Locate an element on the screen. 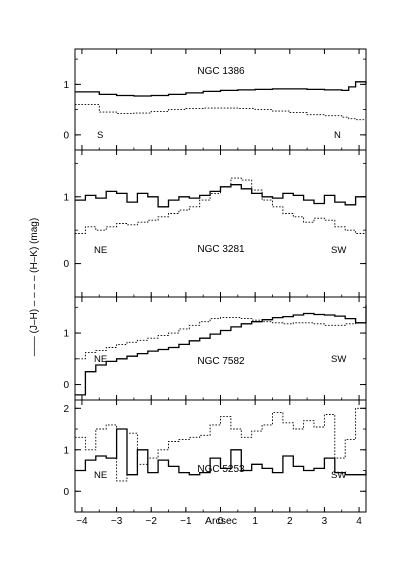 The image size is (415, 572). y-tick-label: 2 is located at coordinates (66, 409).